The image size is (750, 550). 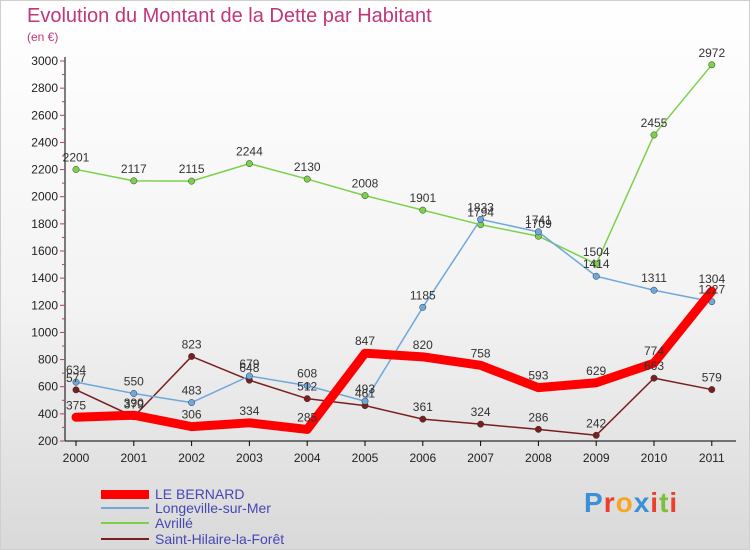 I want to click on data-label-saint-hilaire-la-foret: 286, so click(x=538, y=417).